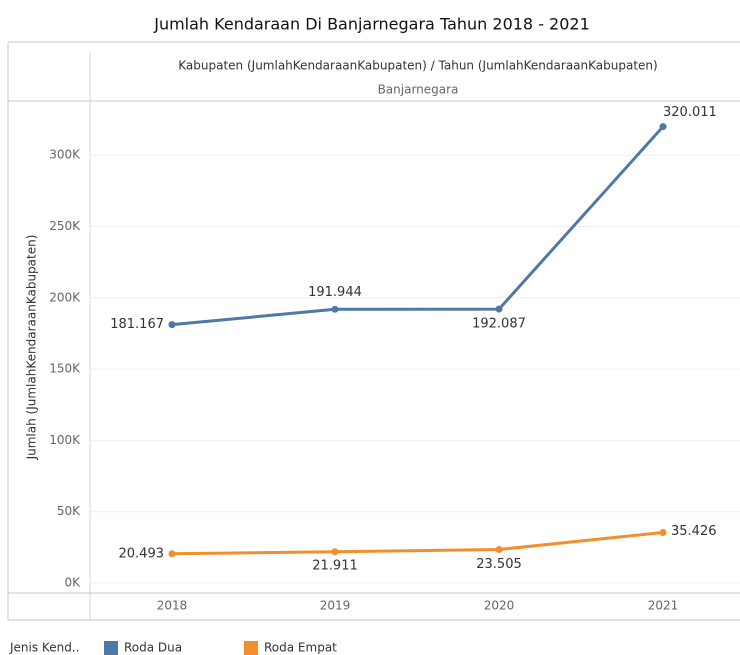 The image size is (740, 655). I want to click on data-label: 35.426, so click(694, 531).